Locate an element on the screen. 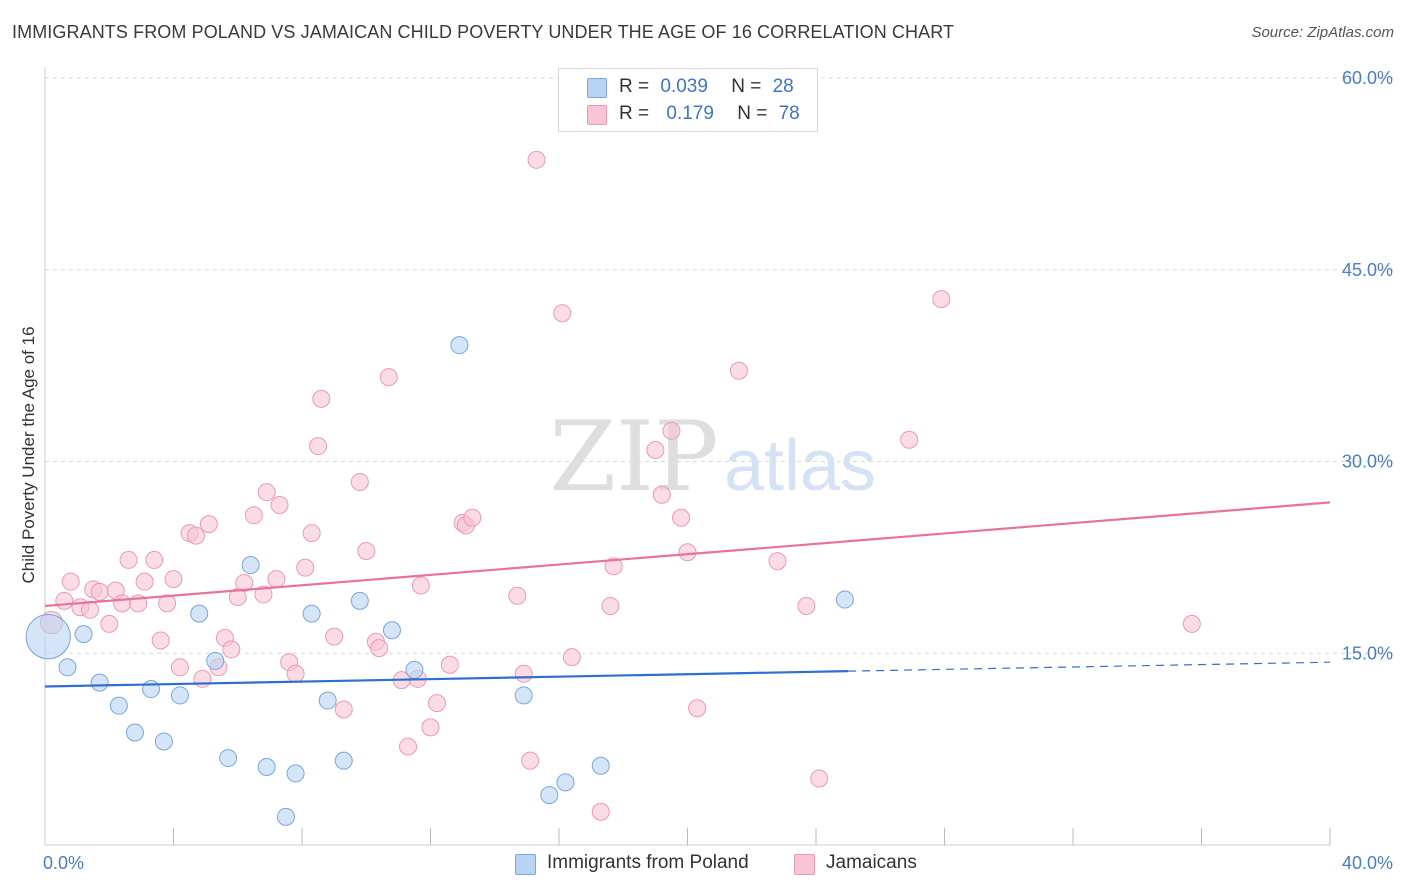 This screenshot has height=892, width=1406. y-tick-label: 30.0% is located at coordinates (1367, 462).